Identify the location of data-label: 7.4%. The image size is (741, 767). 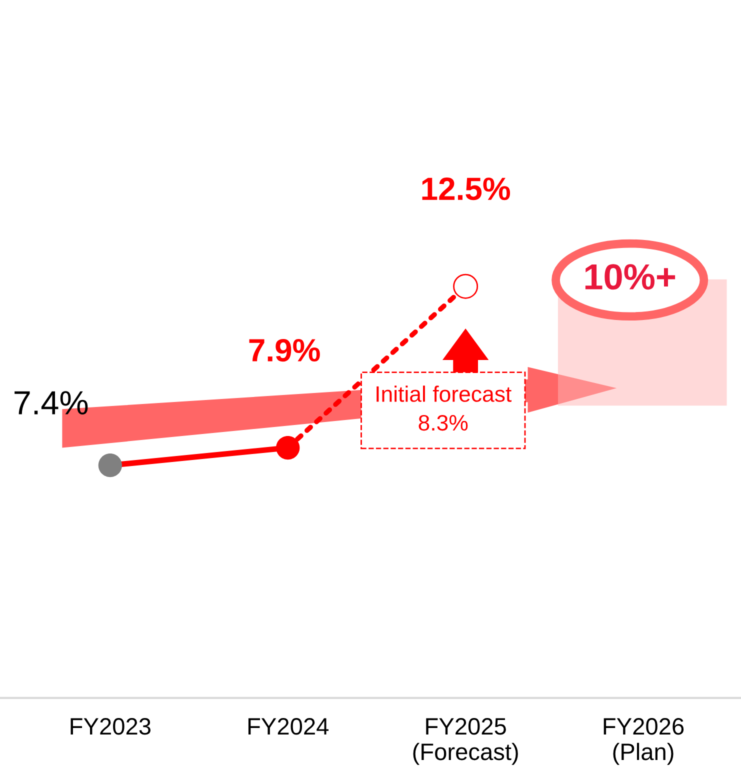
(51, 402).